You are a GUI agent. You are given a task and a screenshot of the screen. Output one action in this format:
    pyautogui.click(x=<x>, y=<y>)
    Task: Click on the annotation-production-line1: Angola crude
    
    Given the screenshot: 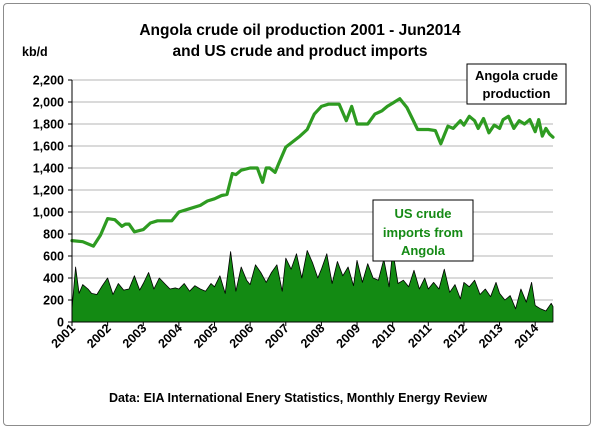 What is the action you would take?
    pyautogui.click(x=516, y=75)
    